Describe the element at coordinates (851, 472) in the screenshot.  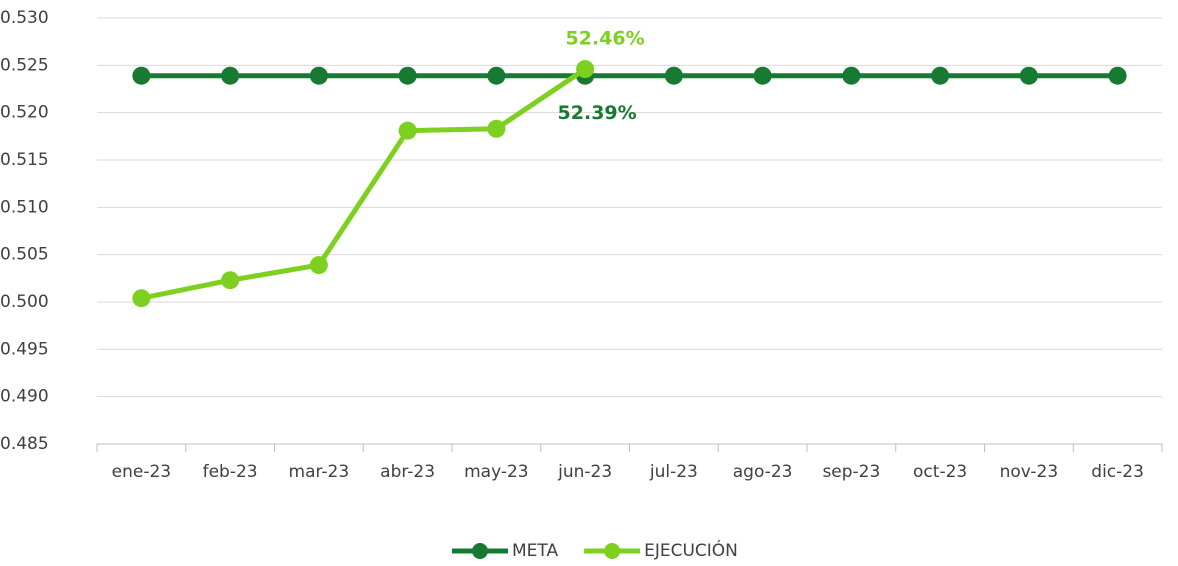
I see `x-tick-label: sep-23` at that location.